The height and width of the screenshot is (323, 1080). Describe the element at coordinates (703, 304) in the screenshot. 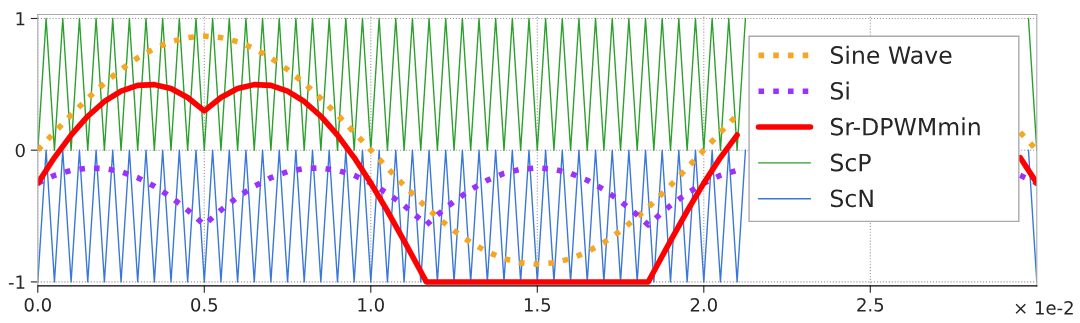

I see `x-tick-label: 2.0` at that location.